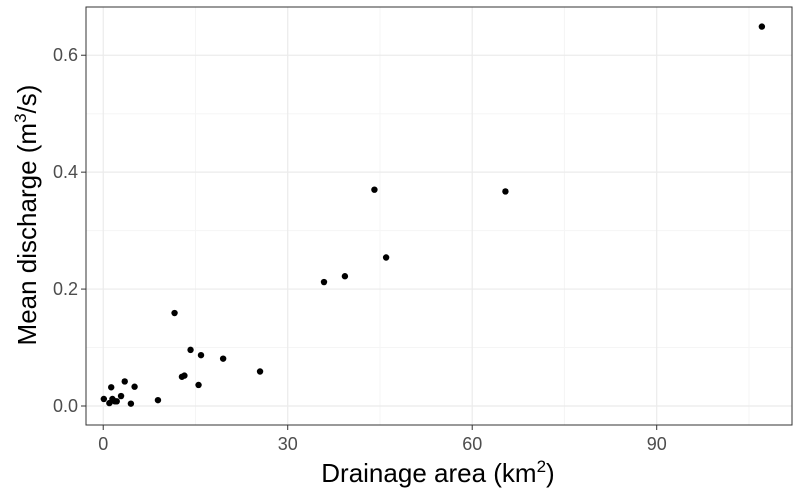 This screenshot has height=500, width=800. I want to click on y-tick-label: 0.2, so click(65, 289).